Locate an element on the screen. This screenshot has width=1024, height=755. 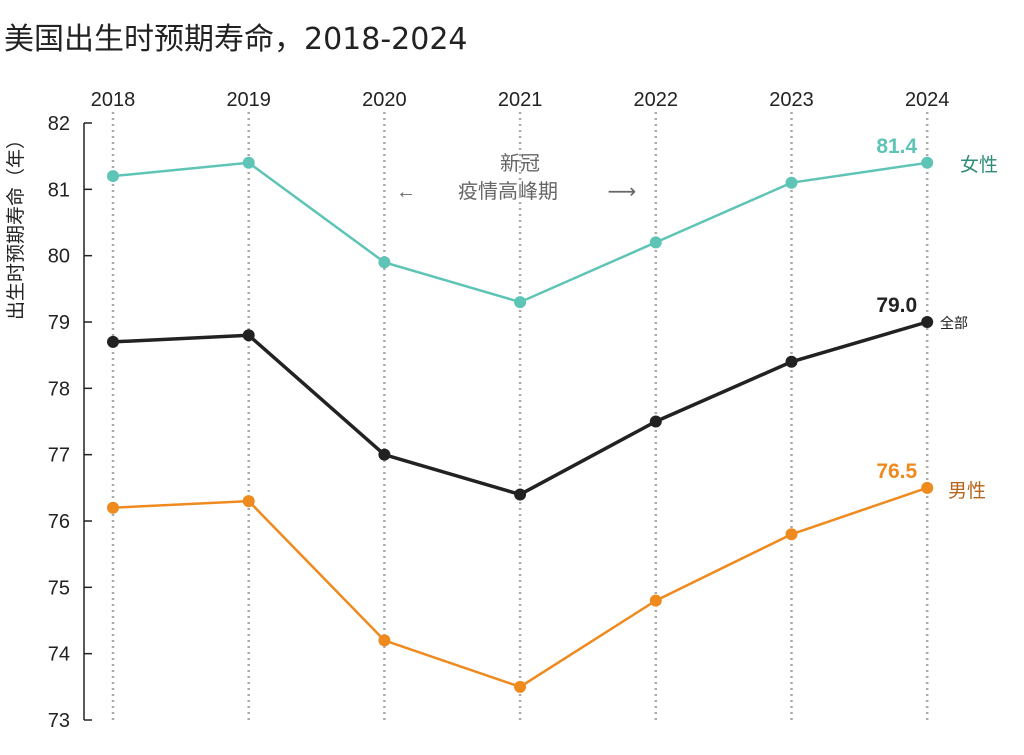
series-label: 男性 is located at coordinates (967, 491).